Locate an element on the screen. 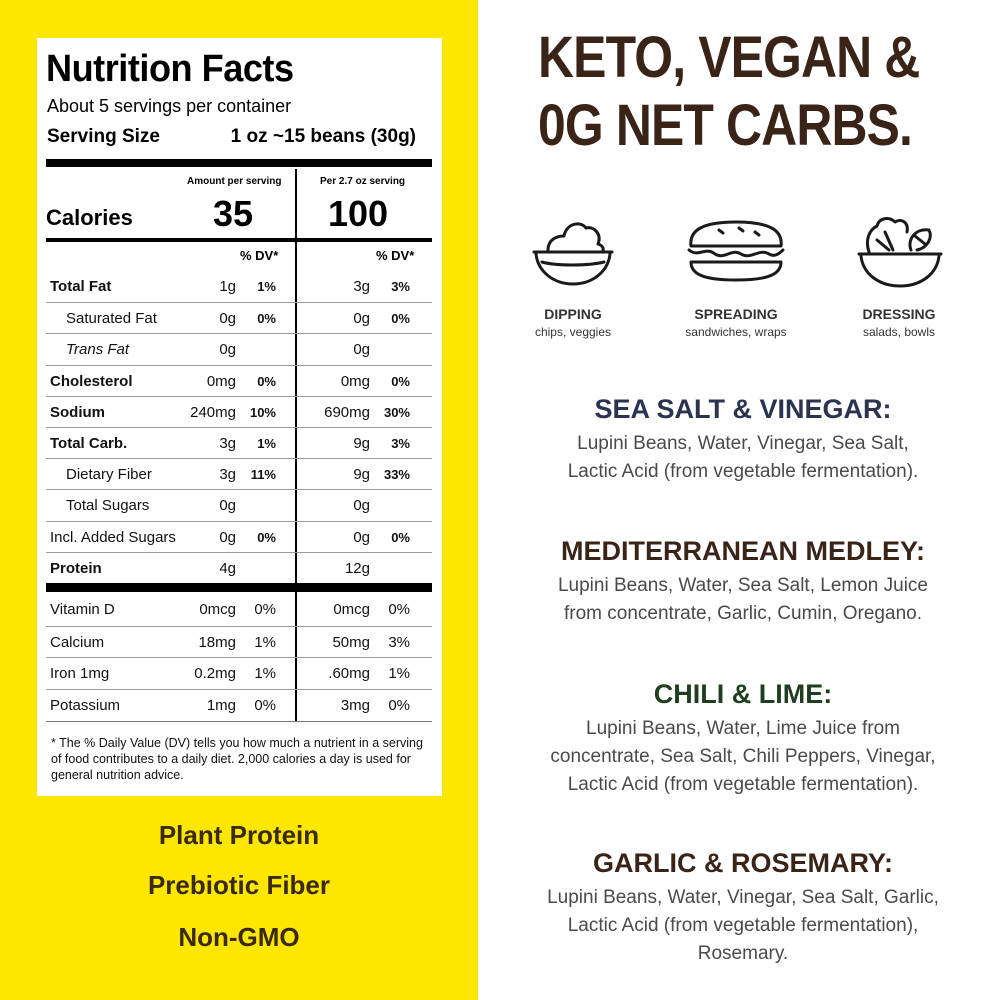  amount-per-serving: 18mg is located at coordinates (217, 642).